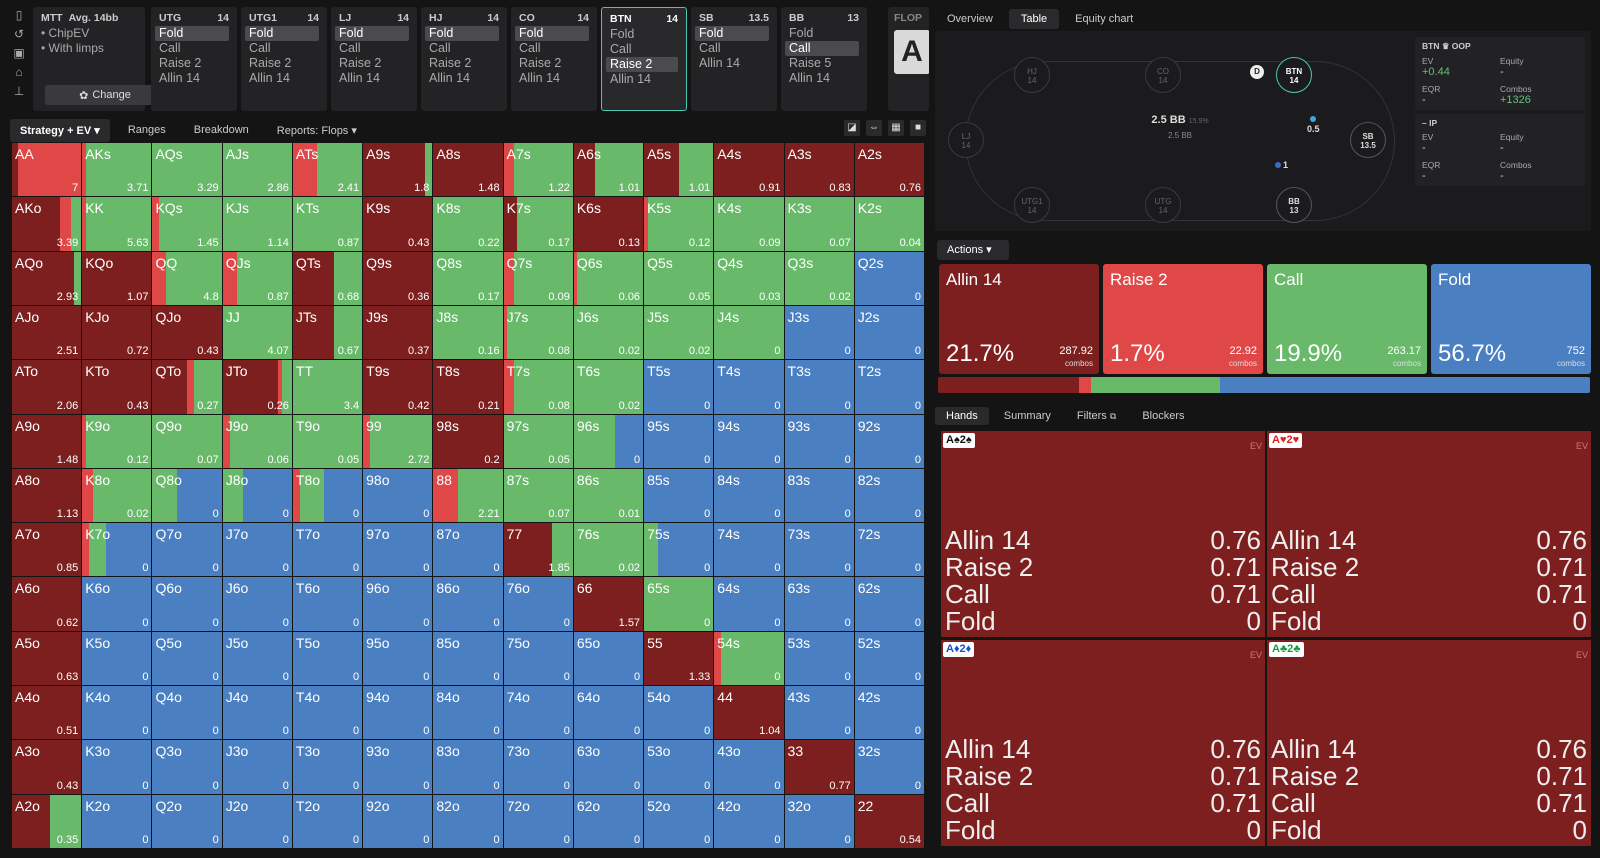  What do you see at coordinates (327, 224) in the screenshot?
I see `hand-cell-kts: KTs 0.87` at bounding box center [327, 224].